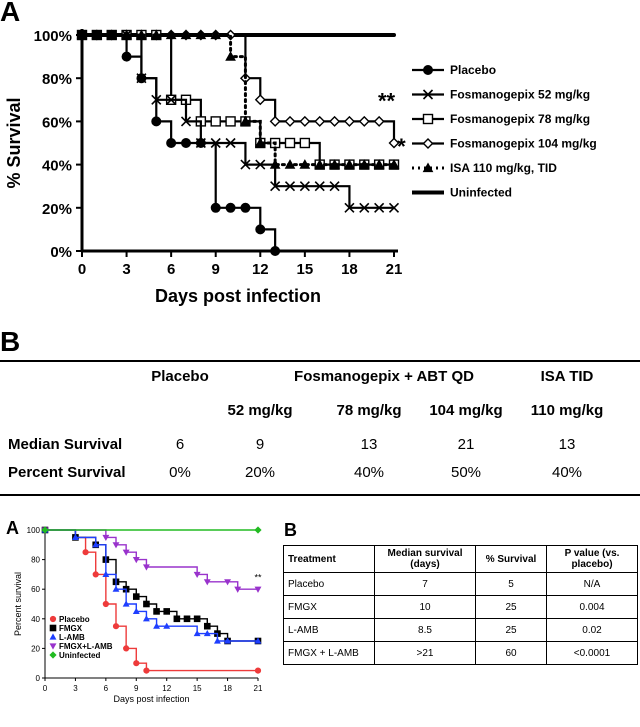 This screenshot has height=727, width=640. What do you see at coordinates (329, 559) in the screenshot?
I see `table-b2-header-treatment: Treatment` at bounding box center [329, 559].